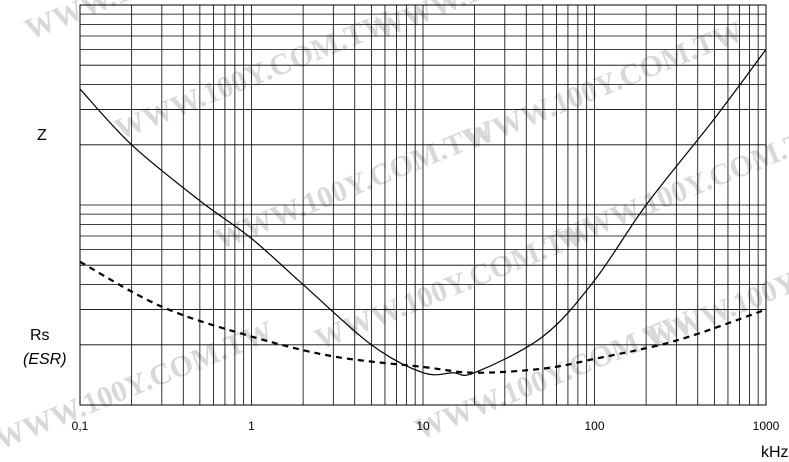  Describe the element at coordinates (251, 426) in the screenshot. I see `x-tick-label: 1` at that location.